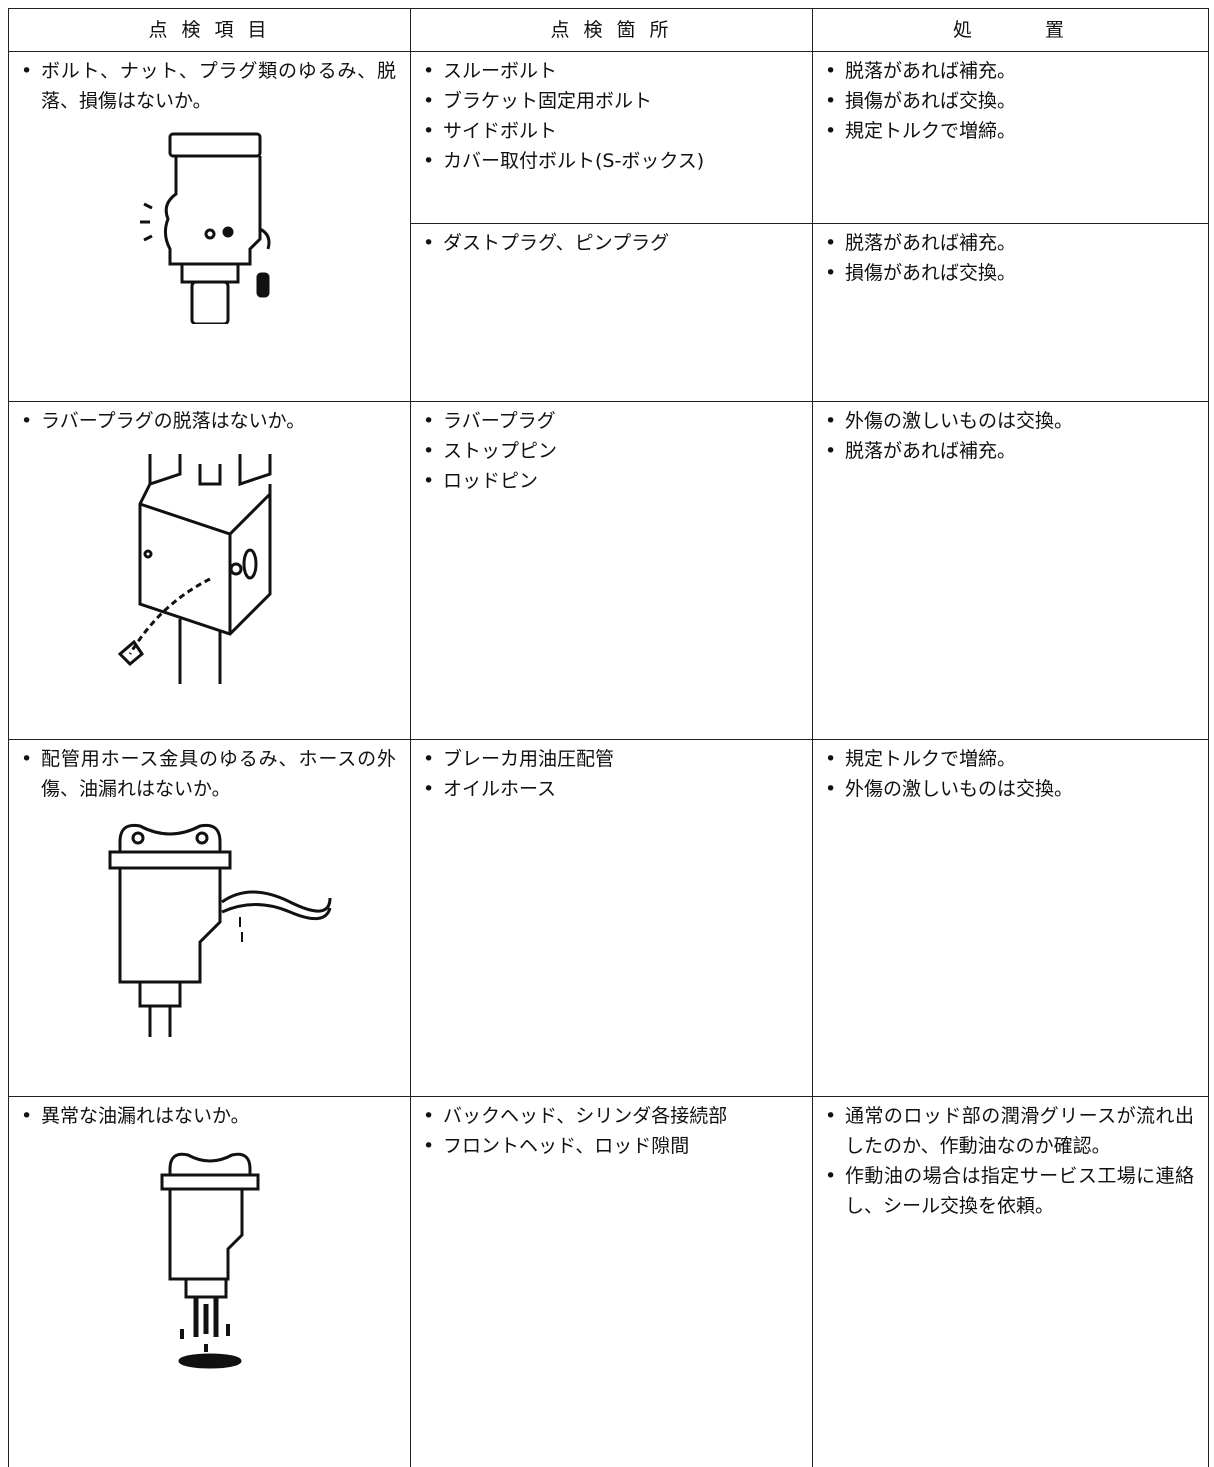  What do you see at coordinates (610, 101) in the screenshot?
I see `location: ブラケット固定用ボルト` at bounding box center [610, 101].